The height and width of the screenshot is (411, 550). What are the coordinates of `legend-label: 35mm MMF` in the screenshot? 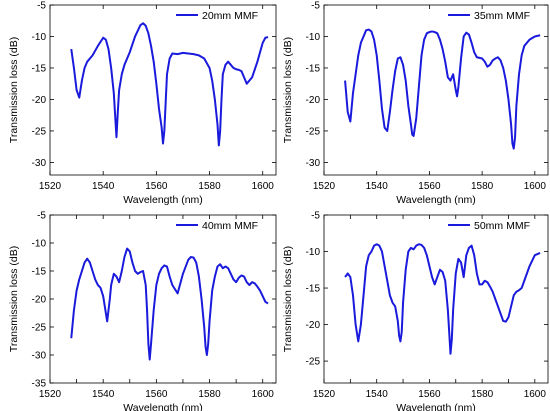 It's located at (502, 16).